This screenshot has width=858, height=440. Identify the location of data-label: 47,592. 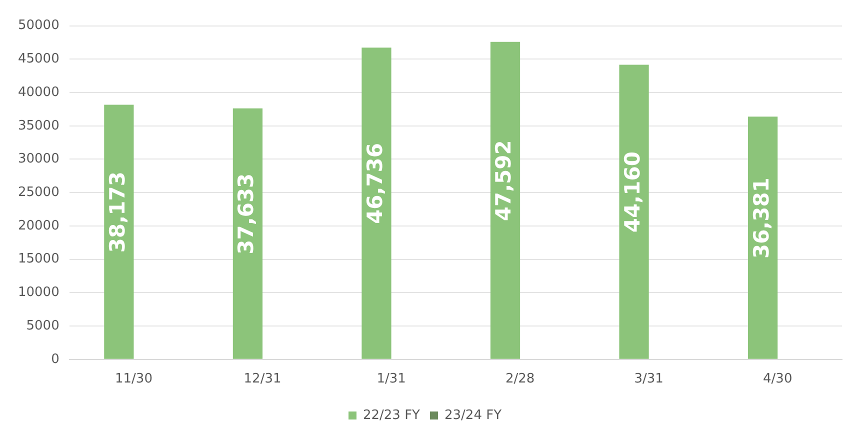
(504, 181).